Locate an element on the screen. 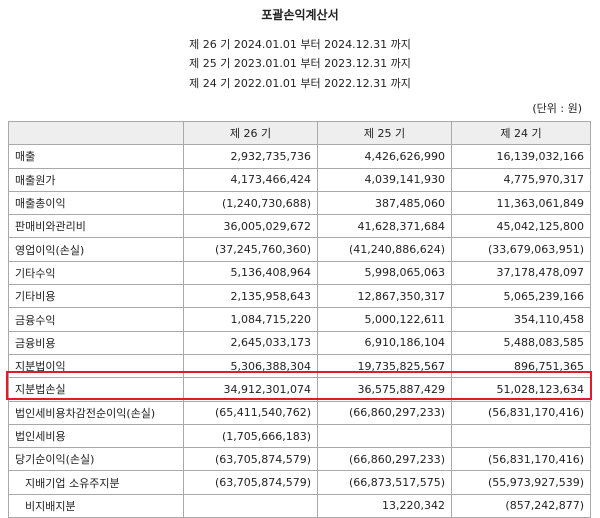 Image resolution: width=600 pixels, height=518 pixels. value-24: 5,065,239,166 is located at coordinates (521, 296).